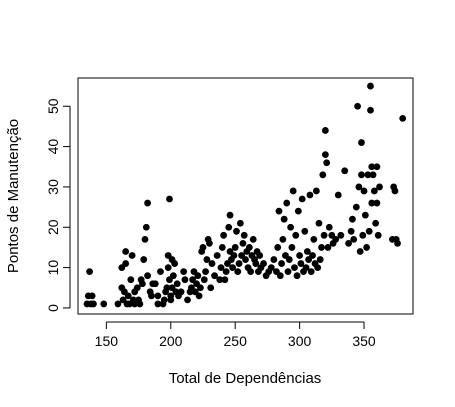 The height and width of the screenshot is (407, 455). I want to click on x-tick-label: 350, so click(364, 341).